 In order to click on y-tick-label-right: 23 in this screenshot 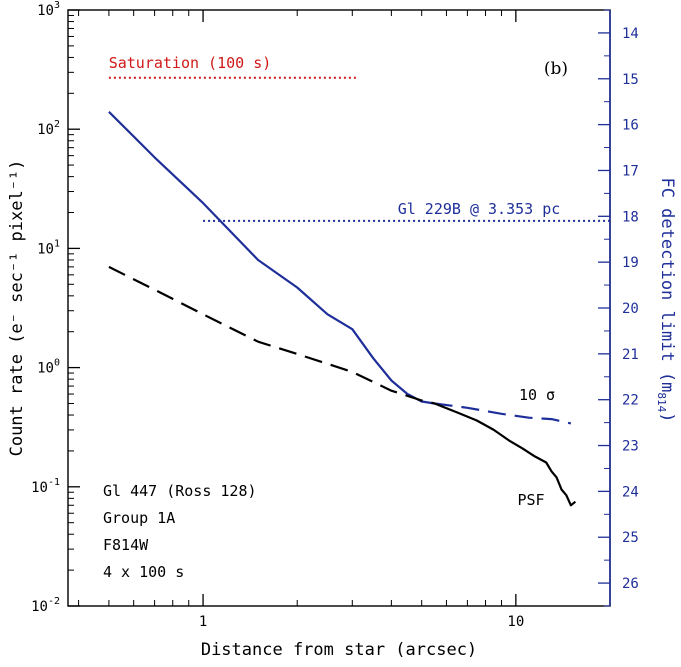, I will do `click(630, 447)`.